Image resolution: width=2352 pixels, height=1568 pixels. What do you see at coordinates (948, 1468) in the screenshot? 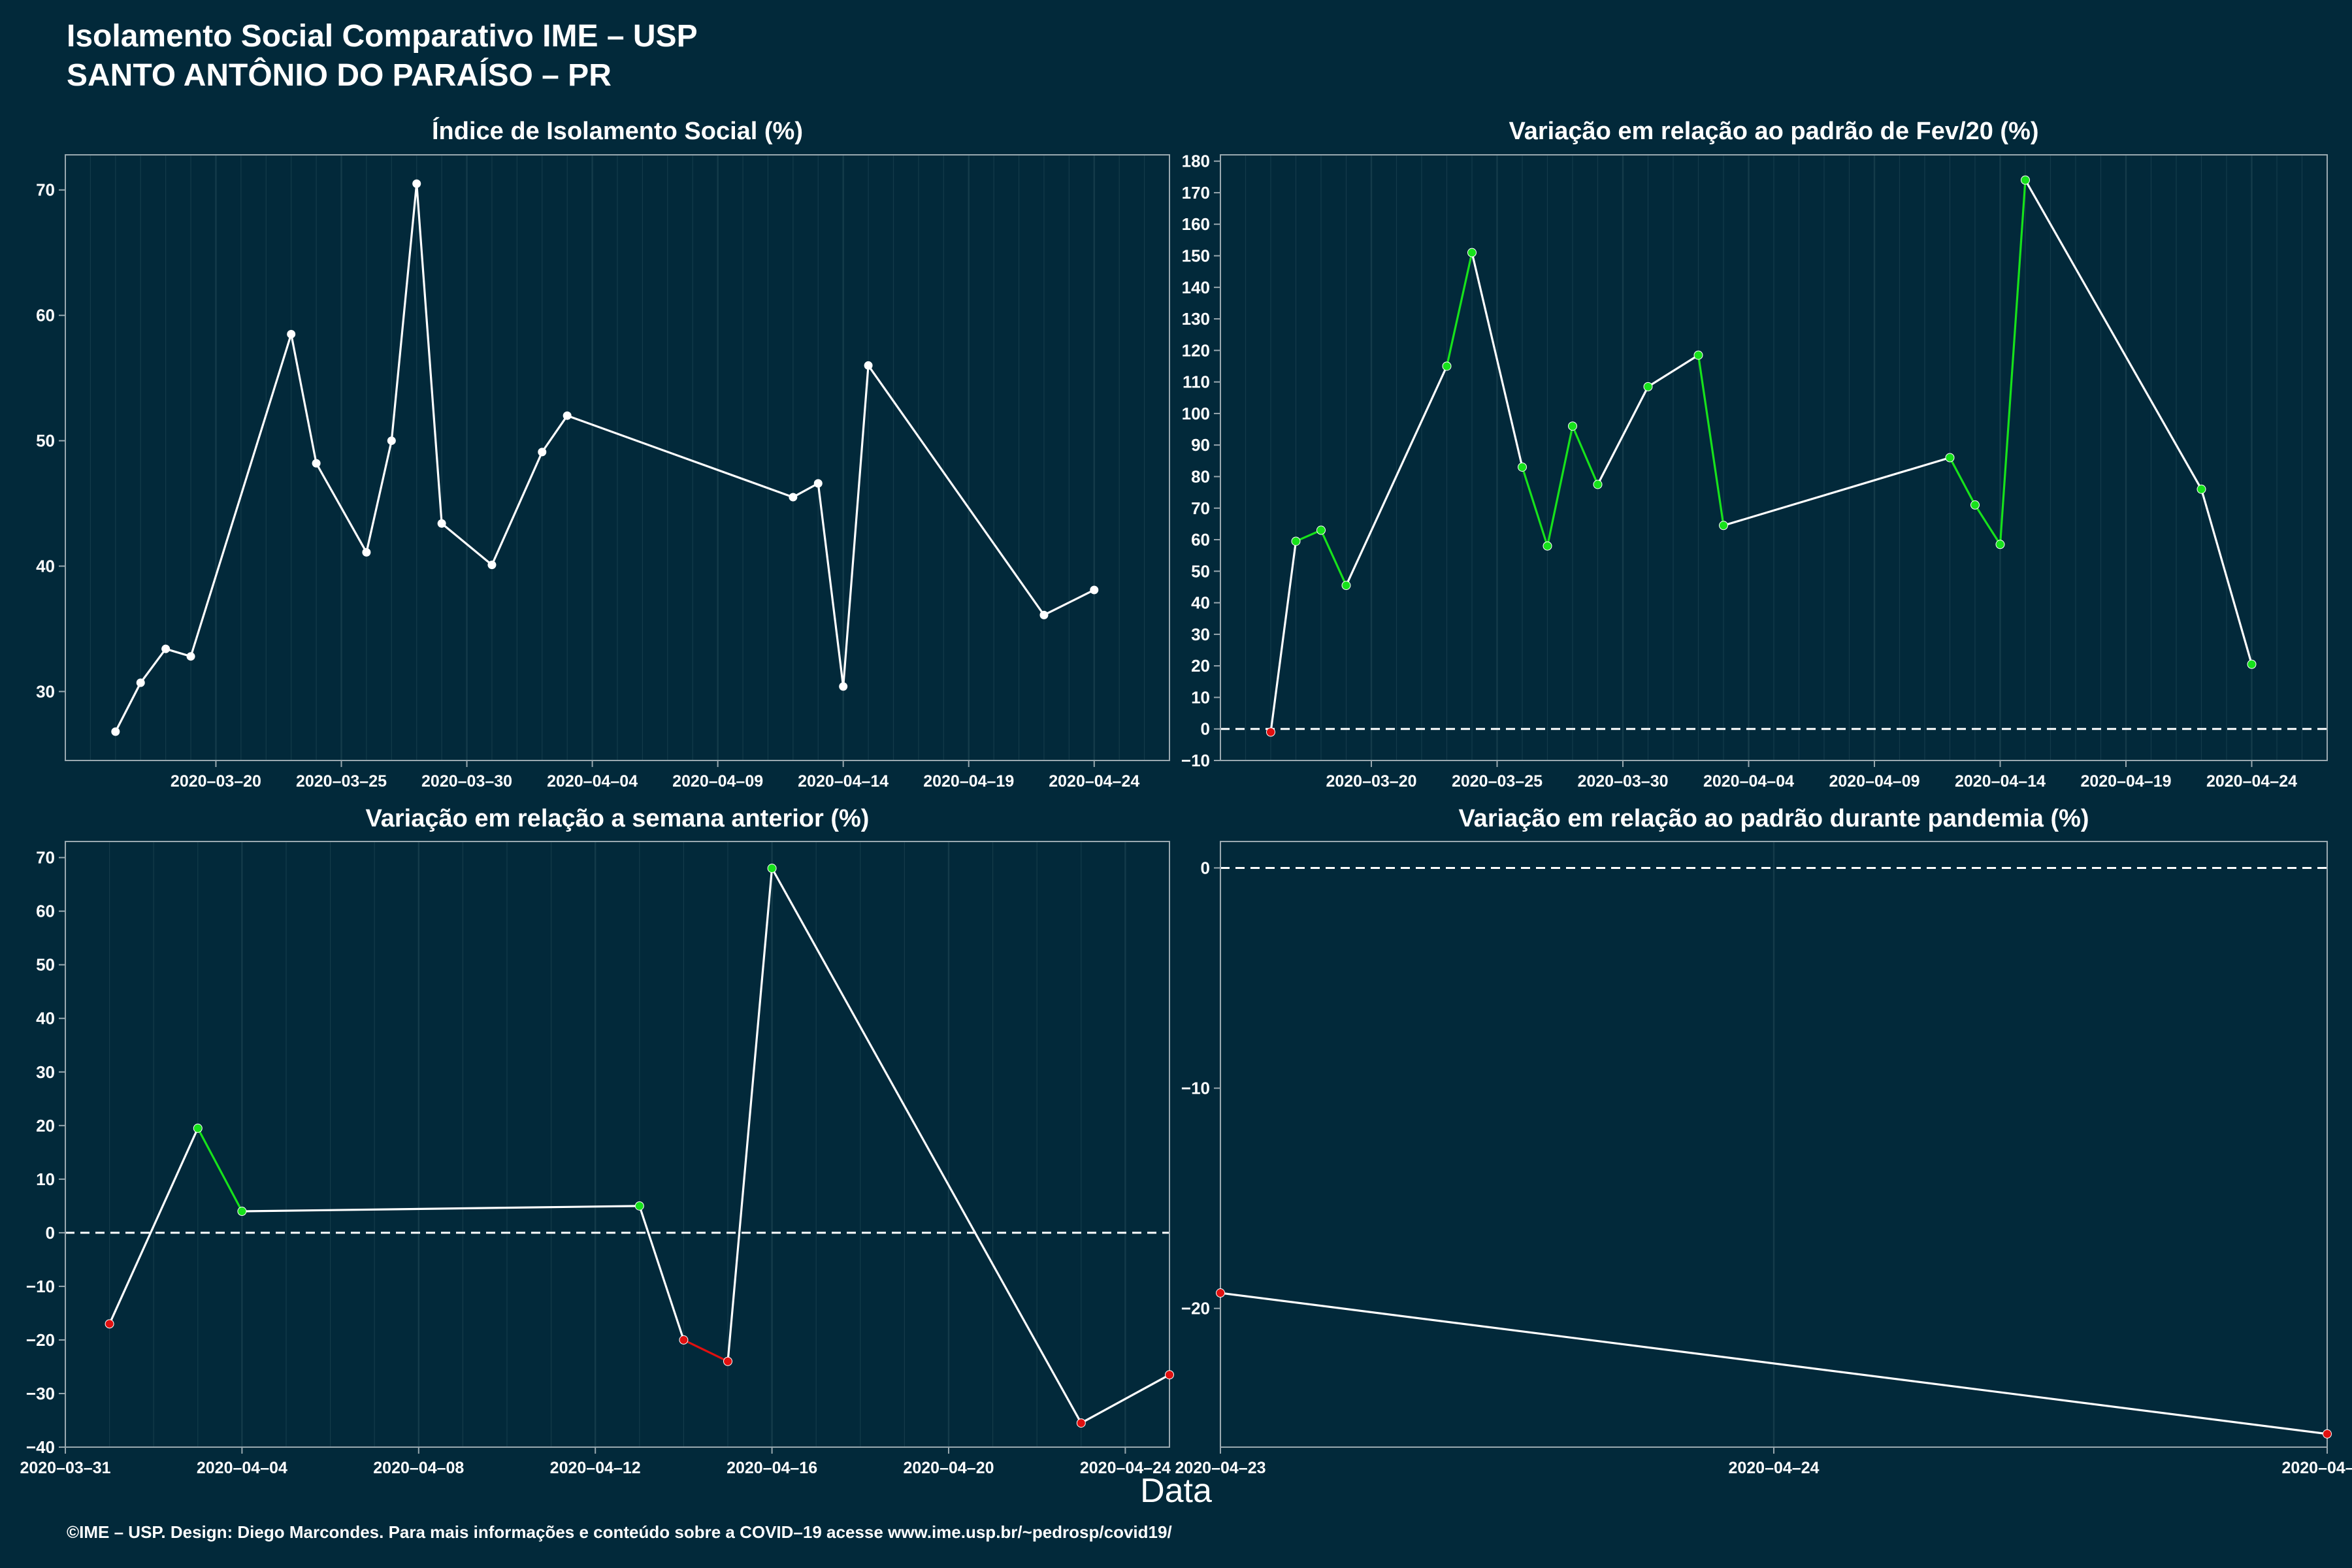
I see `x-tick-label: 2020–04–20` at bounding box center [948, 1468].